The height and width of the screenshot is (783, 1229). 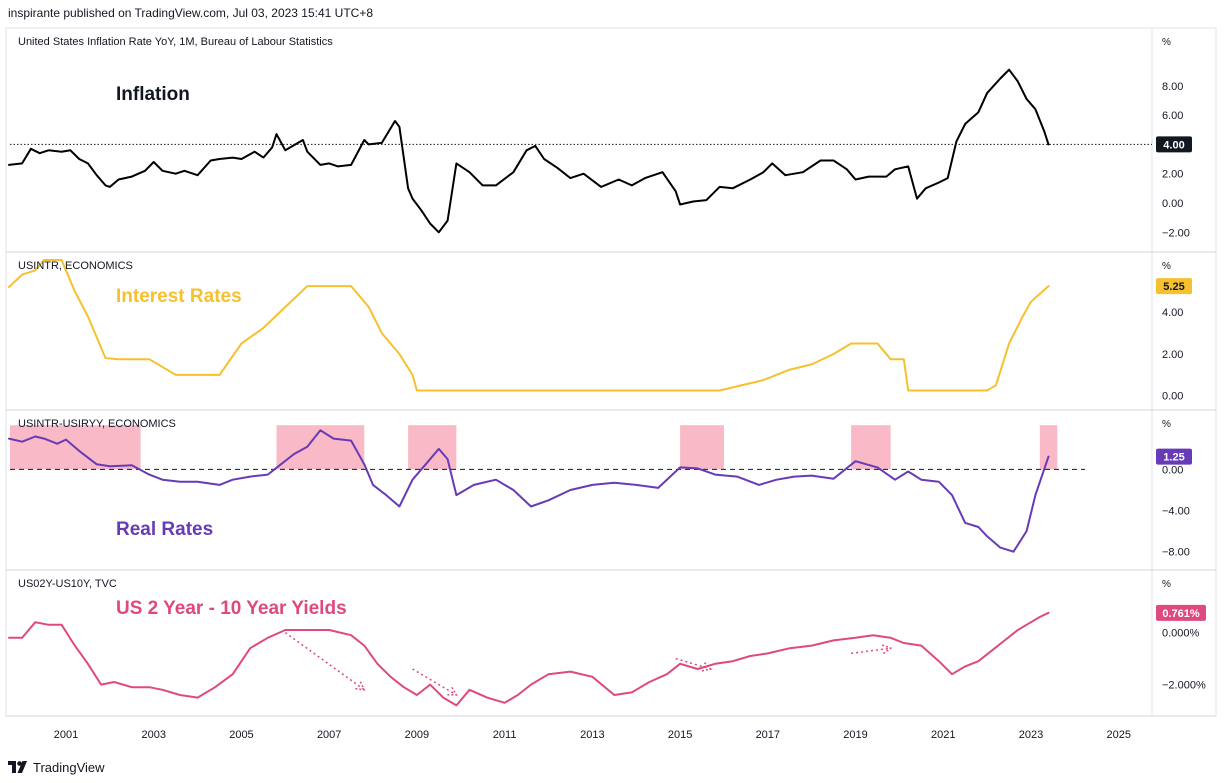 I want to click on x-tick-label: 2013, so click(x=592, y=735).